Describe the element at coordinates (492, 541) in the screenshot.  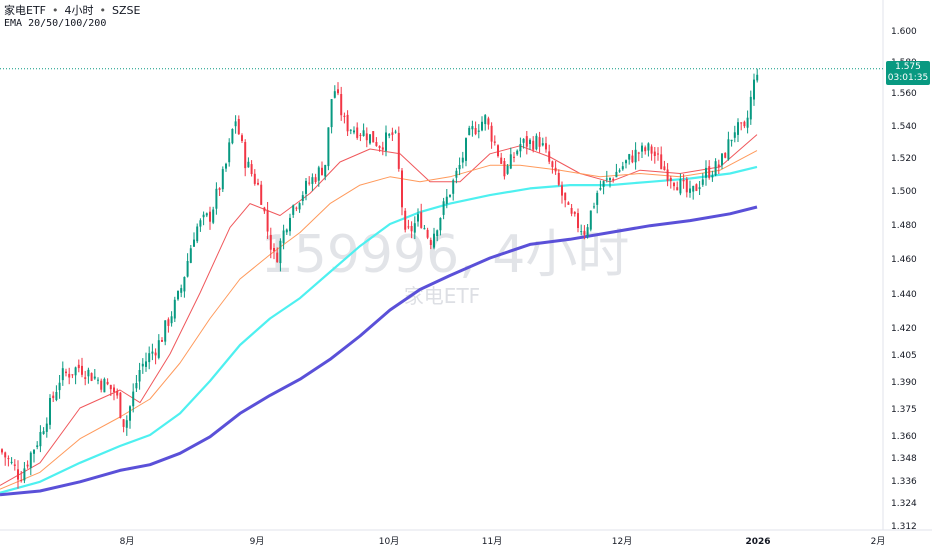
I see `x-tick-label: 11月` at that location.